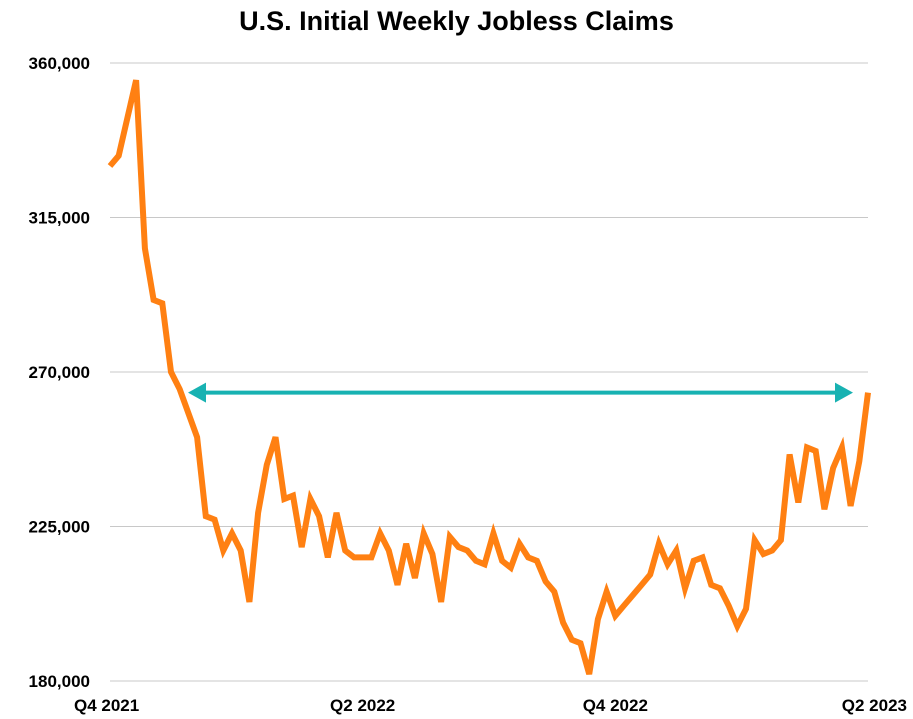 This screenshot has width=913, height=719. Describe the element at coordinates (362, 705) in the screenshot. I see `x-tick-label: Q2 2022` at that location.